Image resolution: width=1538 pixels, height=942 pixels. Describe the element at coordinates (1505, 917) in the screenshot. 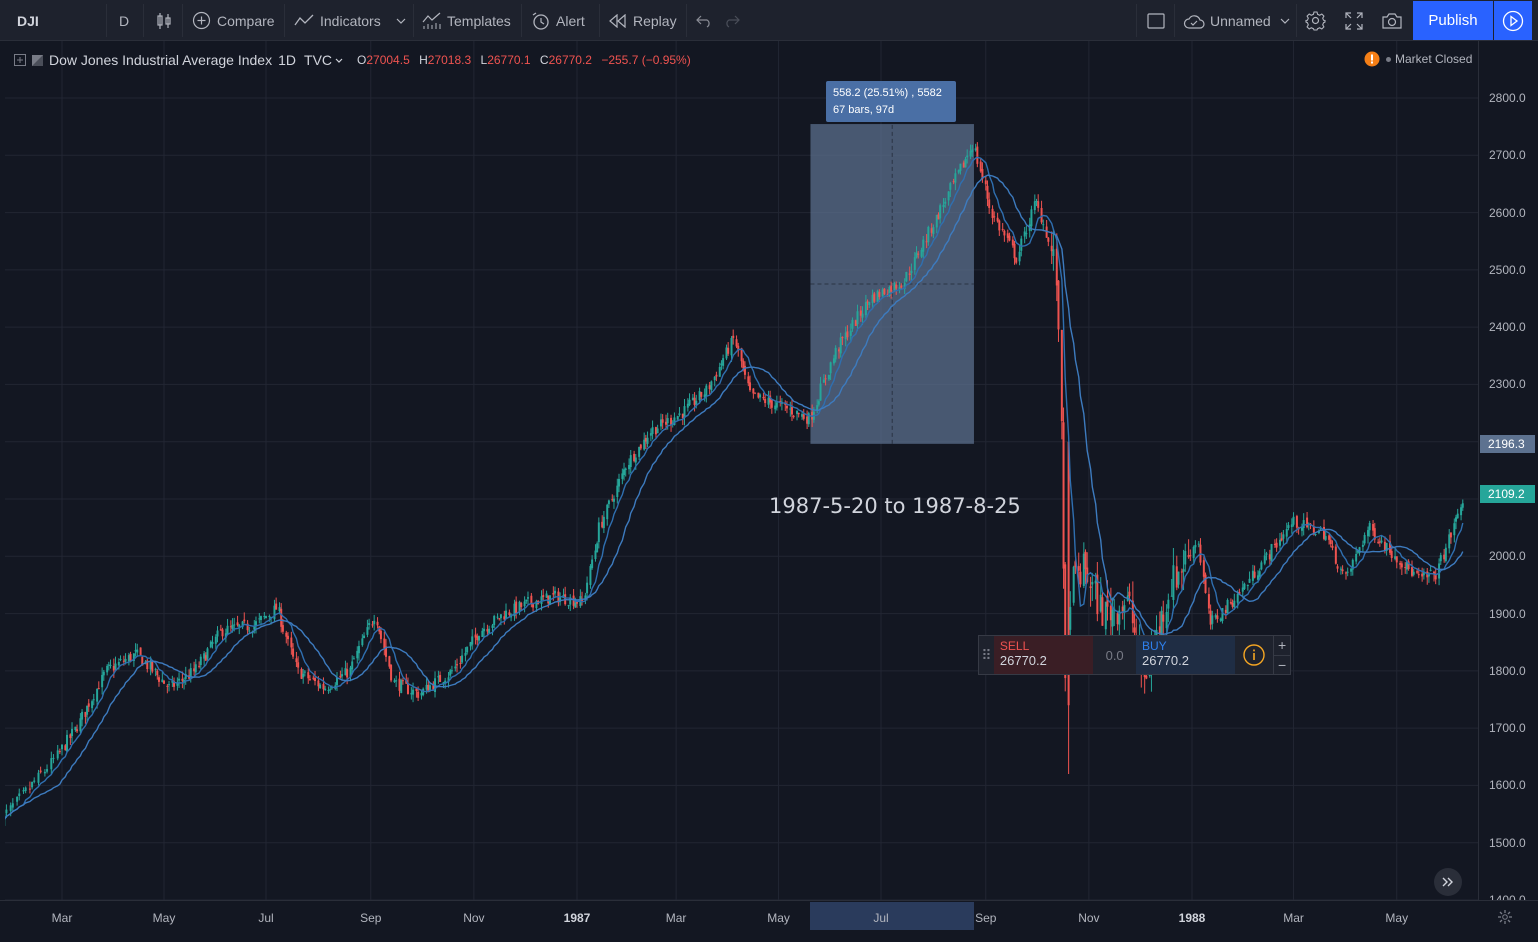

I see `axis-settings-icon` at that location.